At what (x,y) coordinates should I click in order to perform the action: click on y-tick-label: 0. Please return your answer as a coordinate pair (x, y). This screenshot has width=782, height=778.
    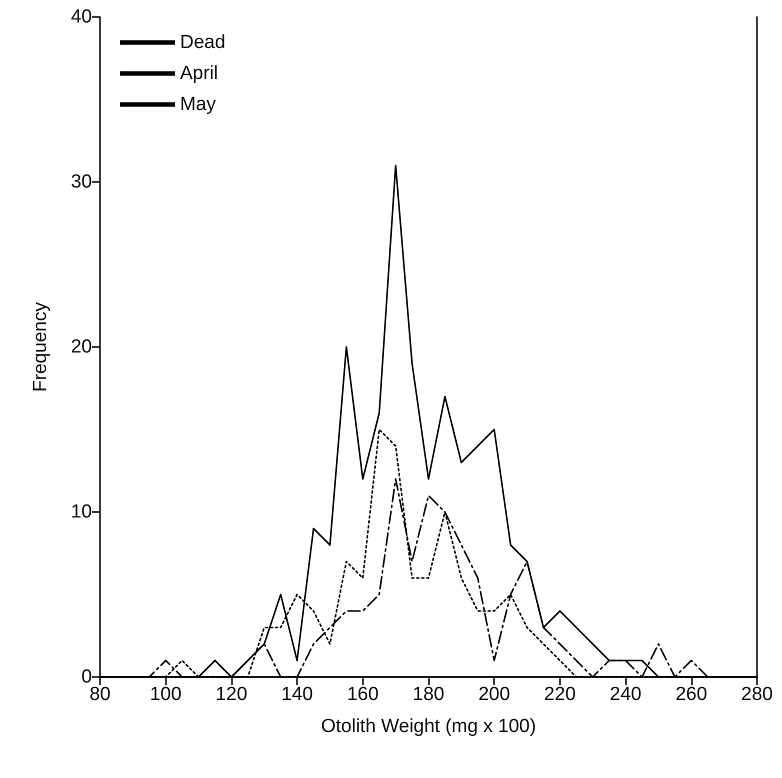
    Looking at the image, I should click on (86, 677).